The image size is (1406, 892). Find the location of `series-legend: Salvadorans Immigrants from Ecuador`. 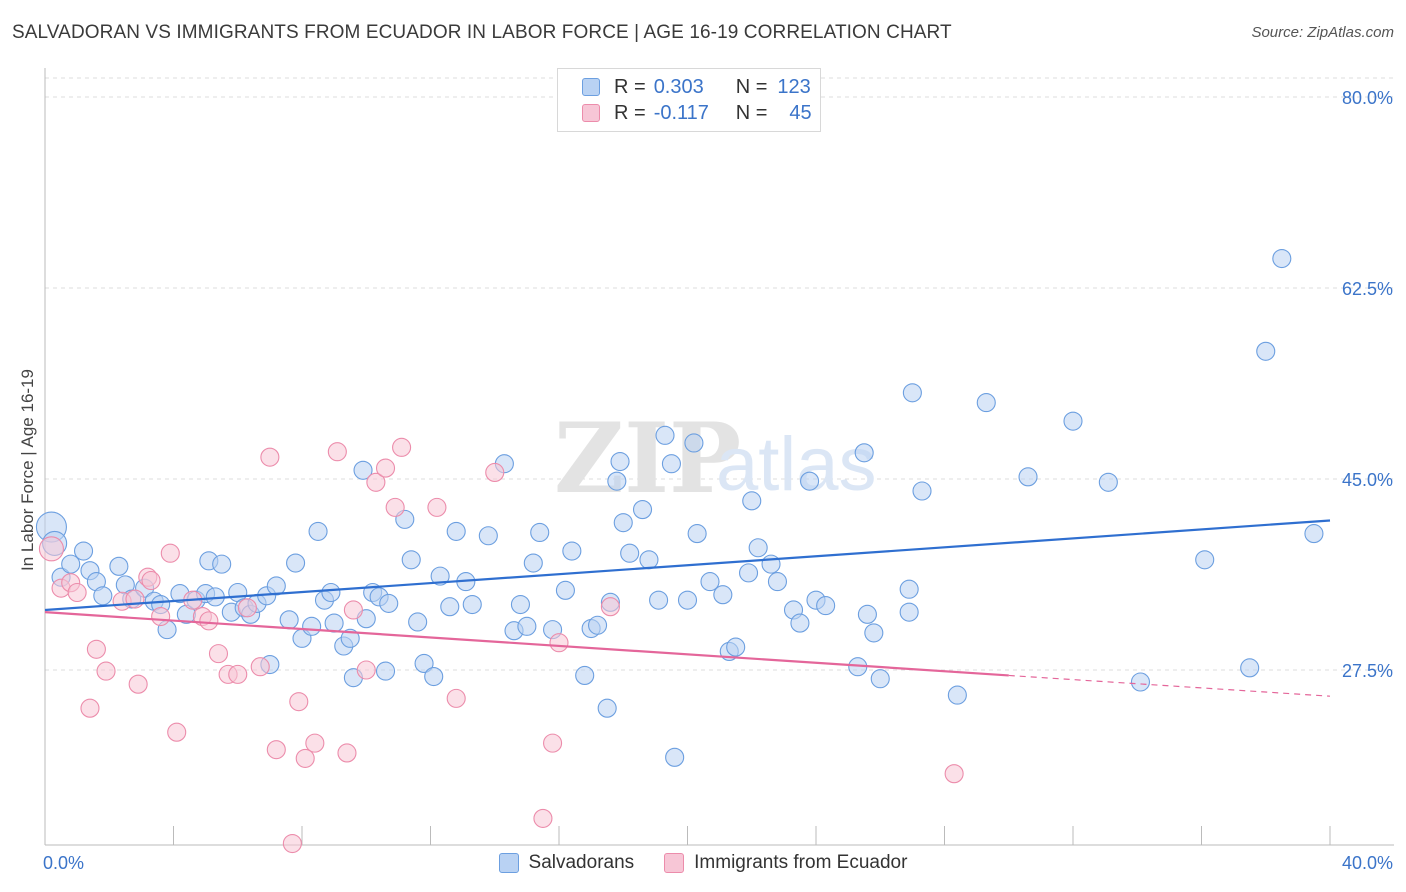

series-legend: Salvadorans Immigrants from Ecuador is located at coordinates (703, 863).